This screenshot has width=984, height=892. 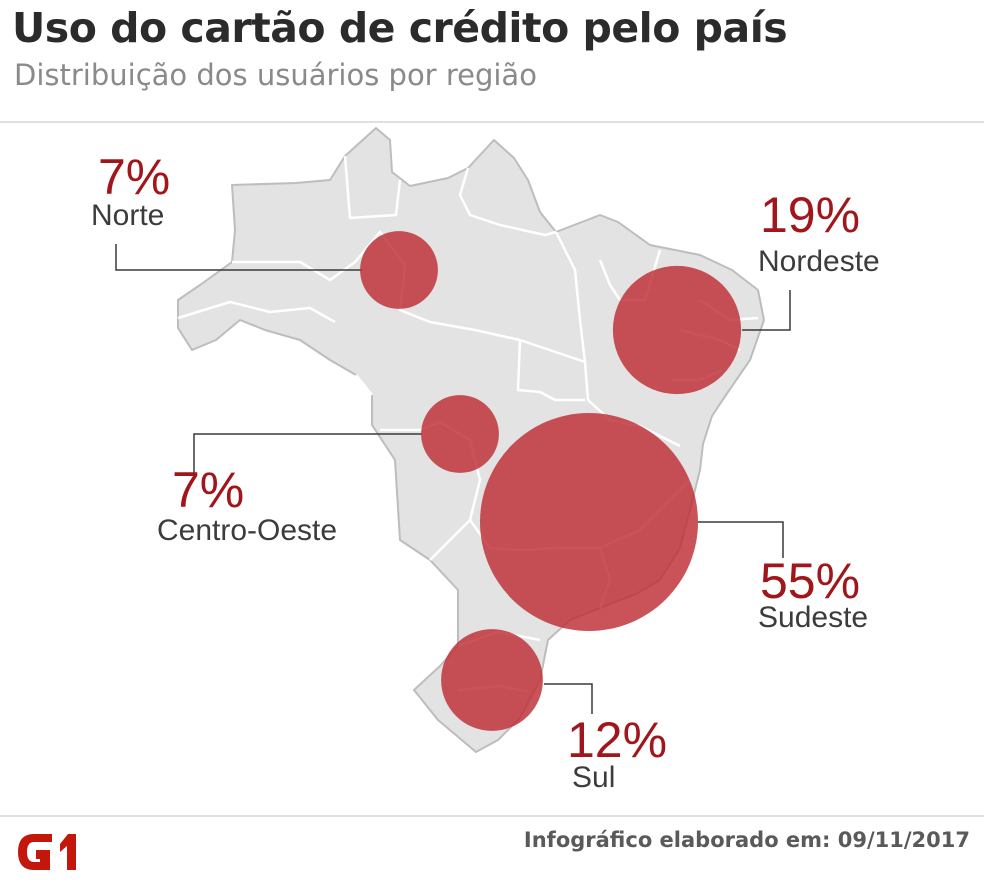 What do you see at coordinates (307, 454) in the screenshot?
I see `leader-centro-oeste` at bounding box center [307, 454].